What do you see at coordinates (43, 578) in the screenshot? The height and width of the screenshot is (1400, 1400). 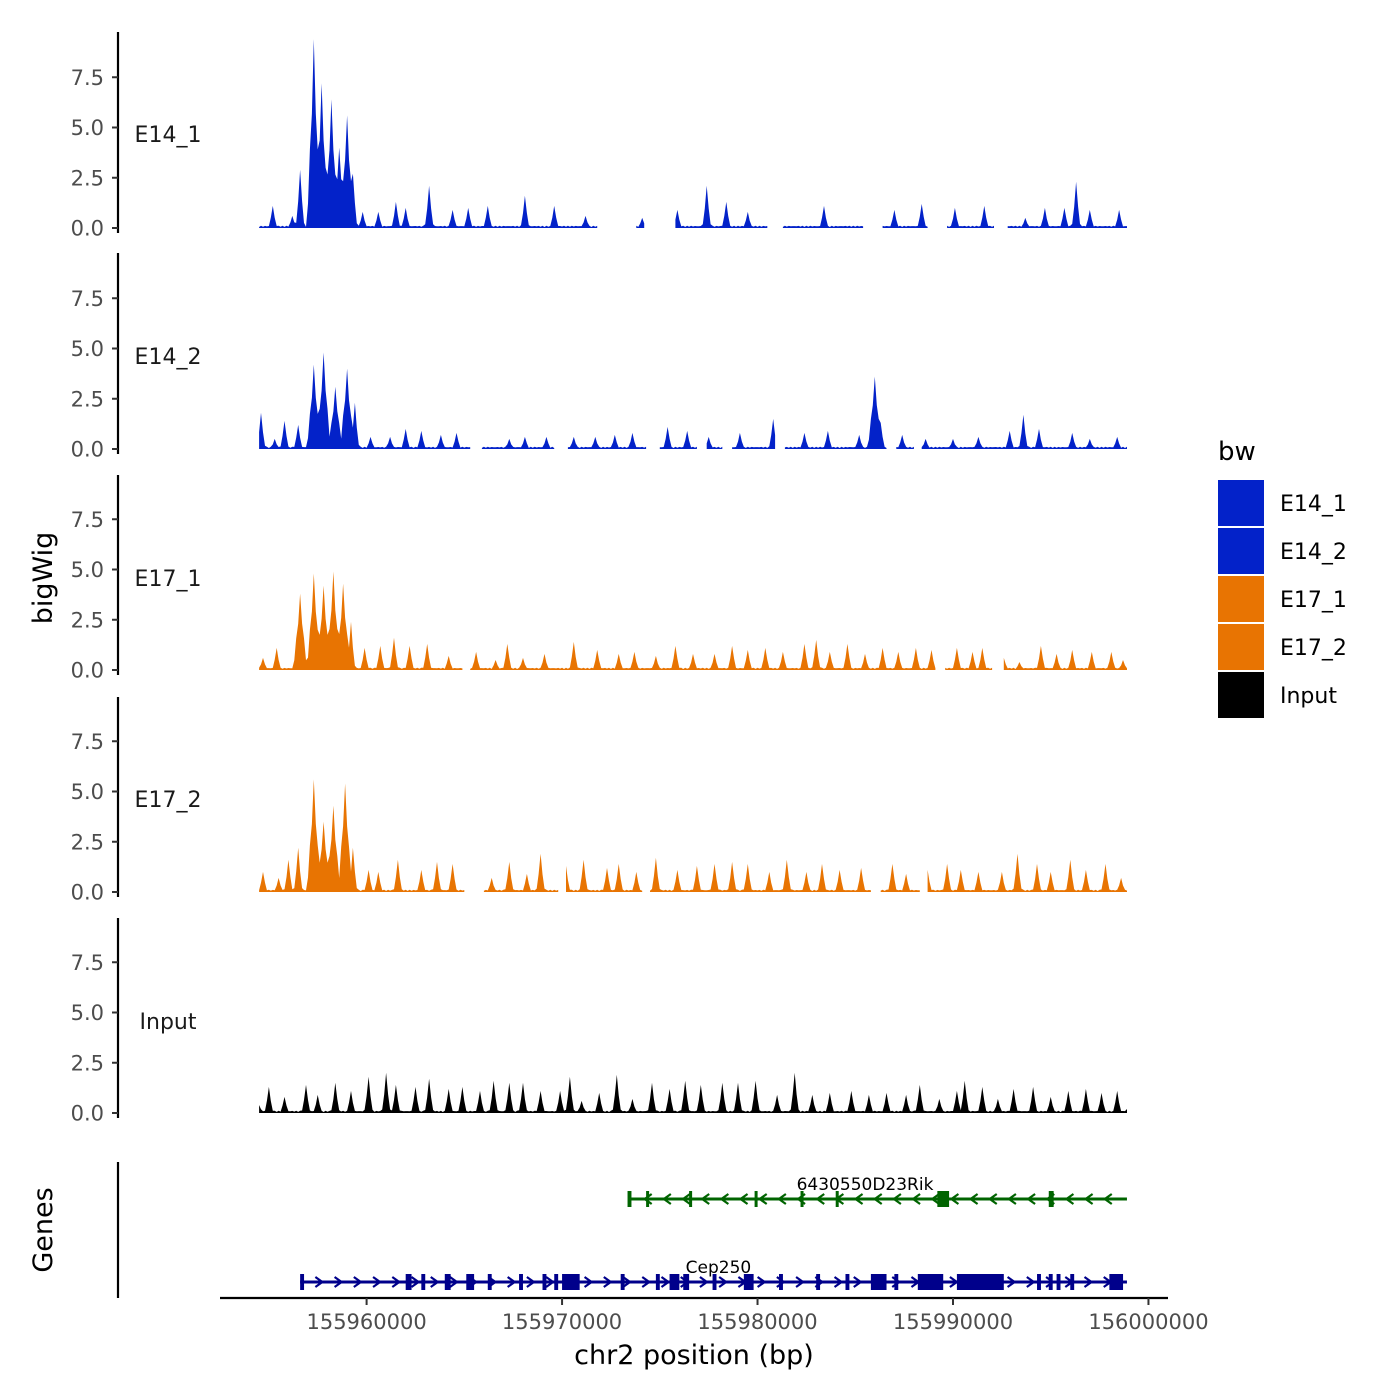 I see `y-axis-title: bigWig` at bounding box center [43, 578].